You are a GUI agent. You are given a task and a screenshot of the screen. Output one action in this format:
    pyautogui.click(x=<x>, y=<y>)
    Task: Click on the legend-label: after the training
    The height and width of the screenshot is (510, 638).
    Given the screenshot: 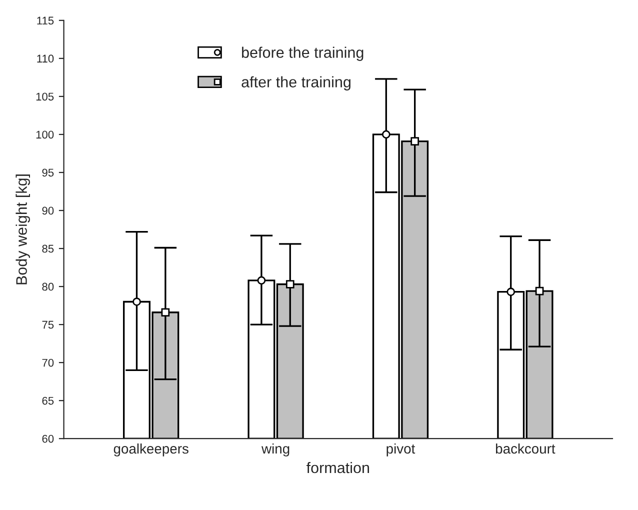 What is the action you would take?
    pyautogui.click(x=296, y=83)
    